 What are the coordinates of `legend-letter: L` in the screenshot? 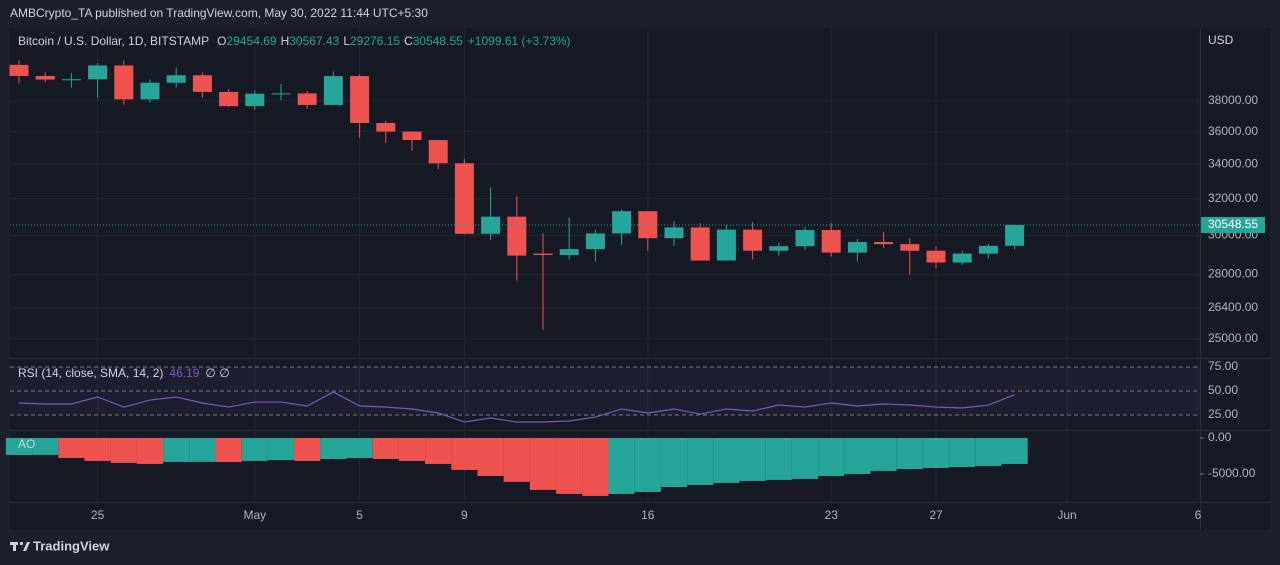 It's located at (346, 41).